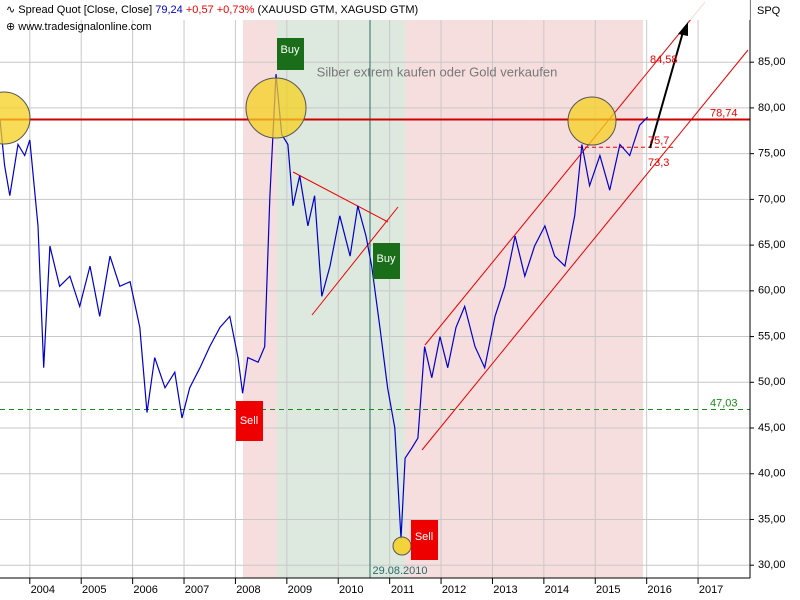  What do you see at coordinates (666, 90) in the screenshot?
I see `arrow` at bounding box center [666, 90].